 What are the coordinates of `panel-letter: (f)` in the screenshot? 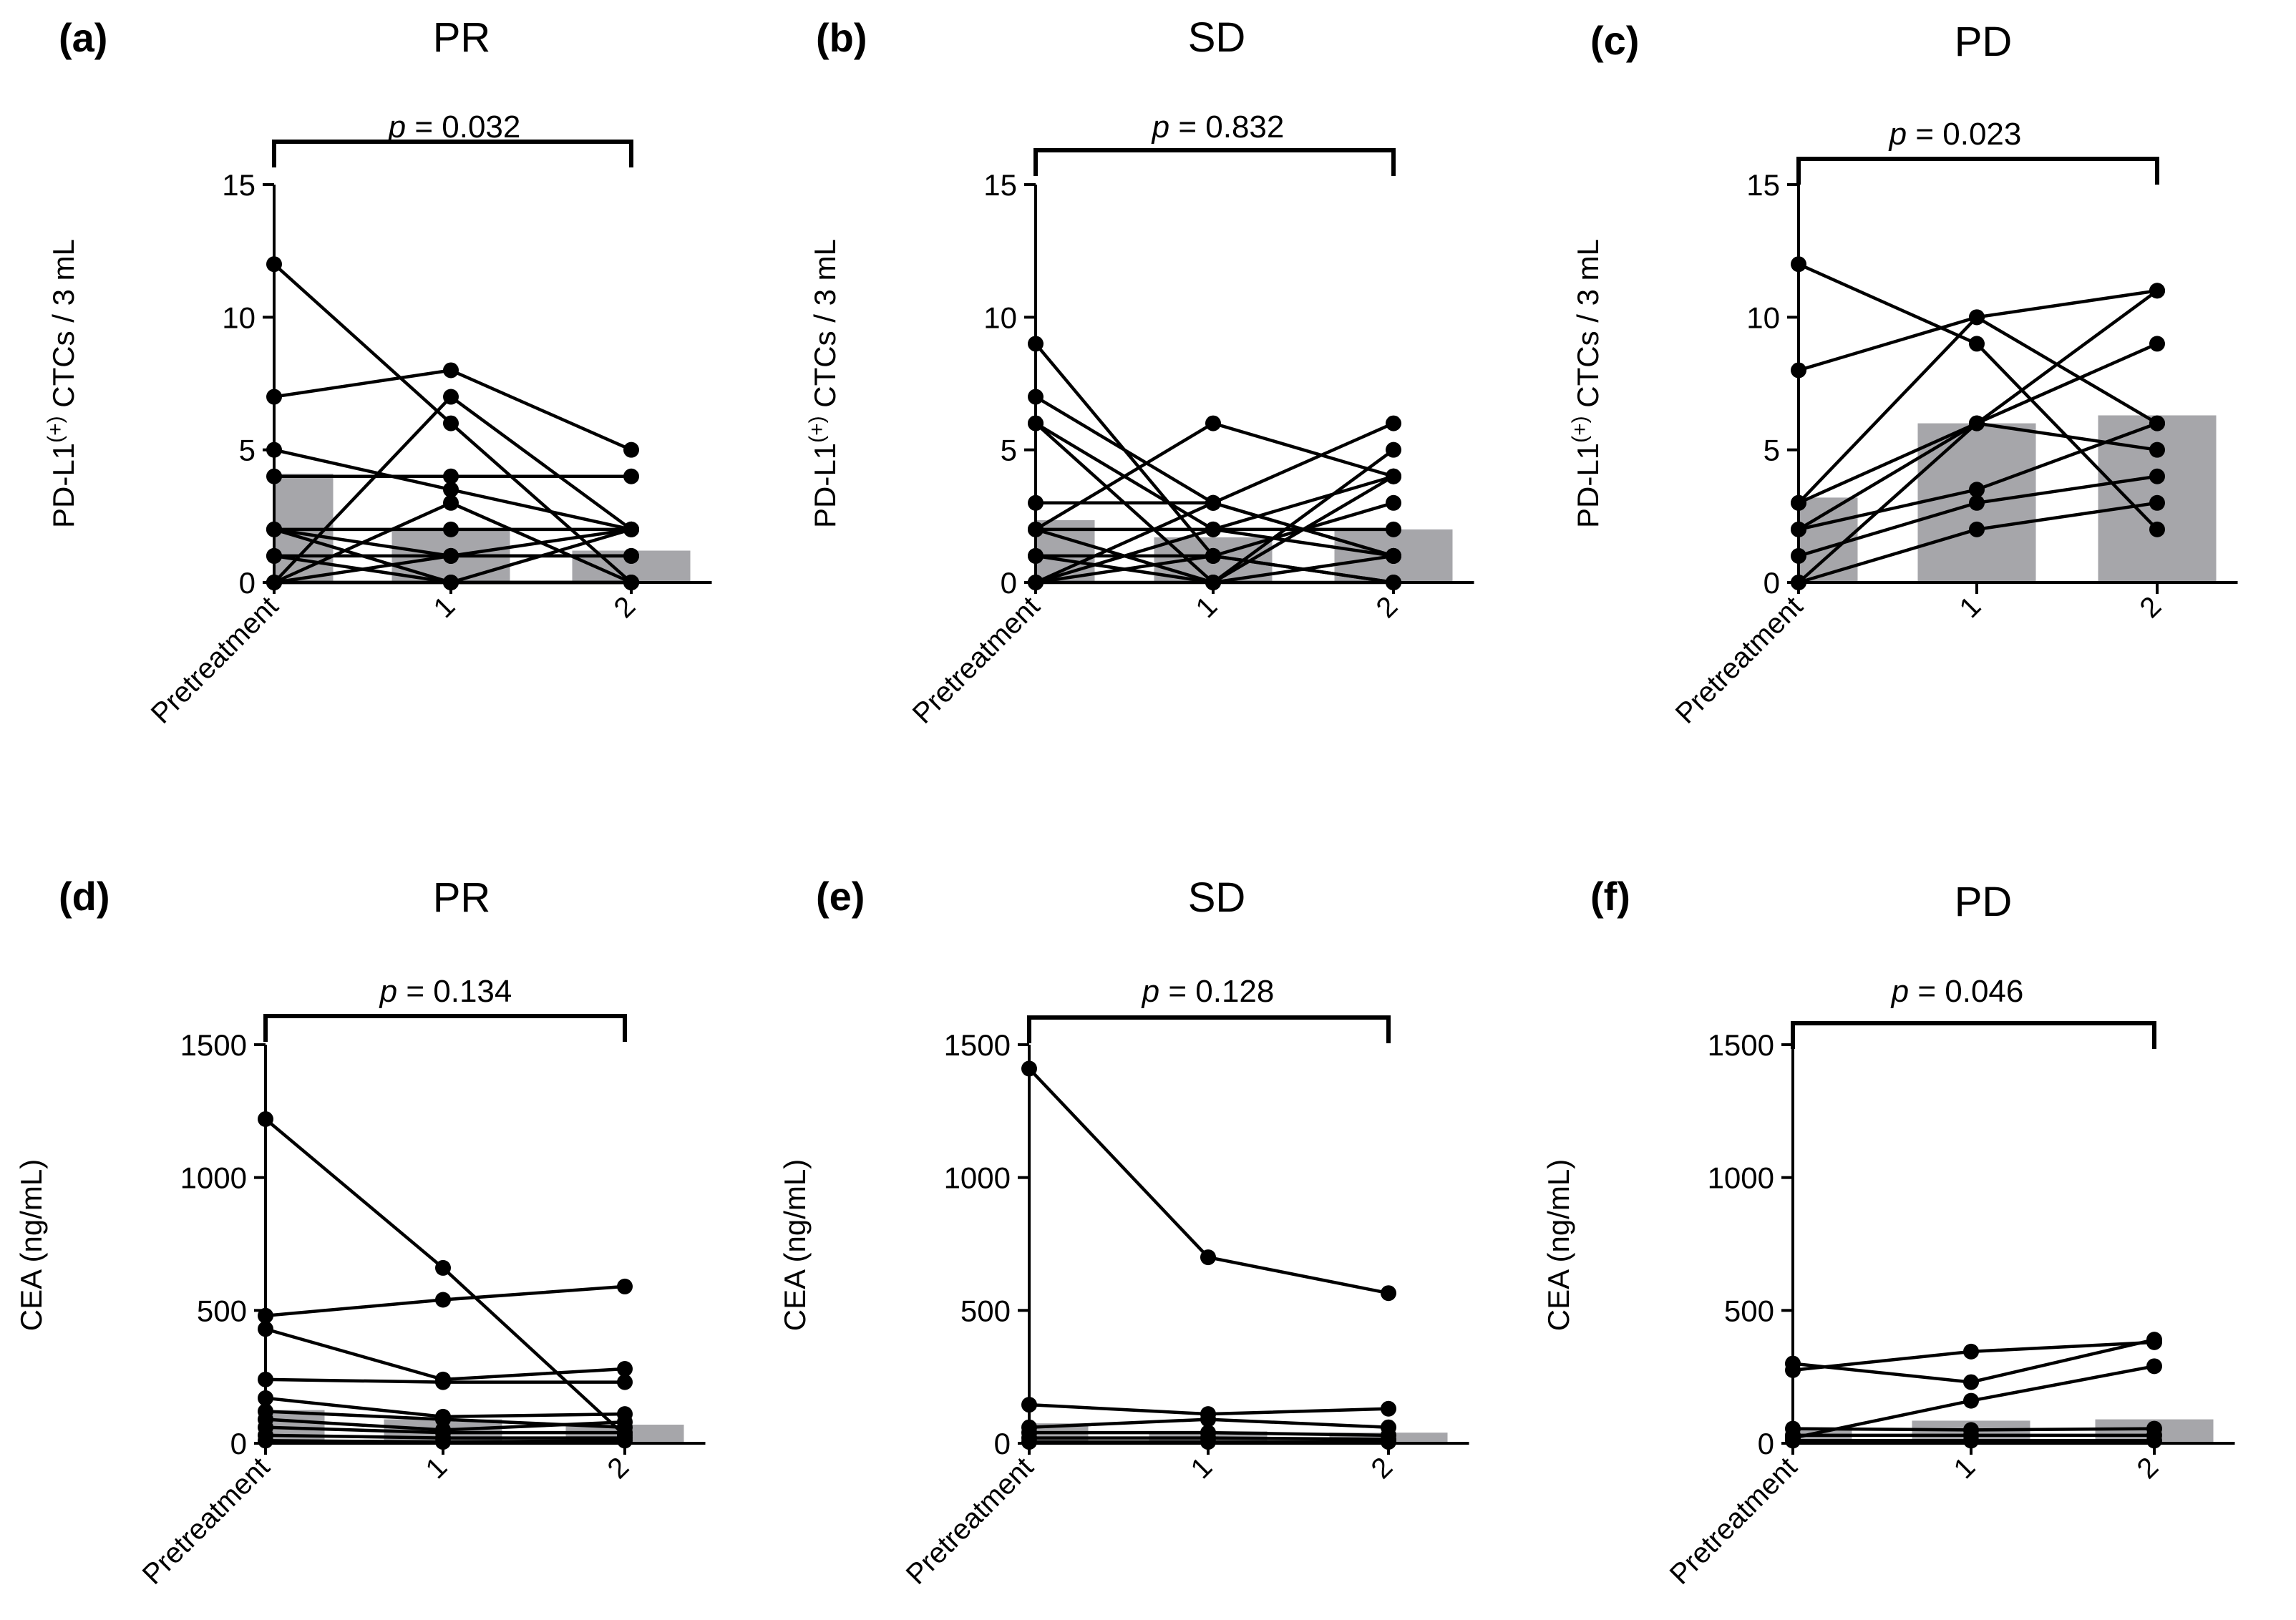 It's located at (1610, 896).